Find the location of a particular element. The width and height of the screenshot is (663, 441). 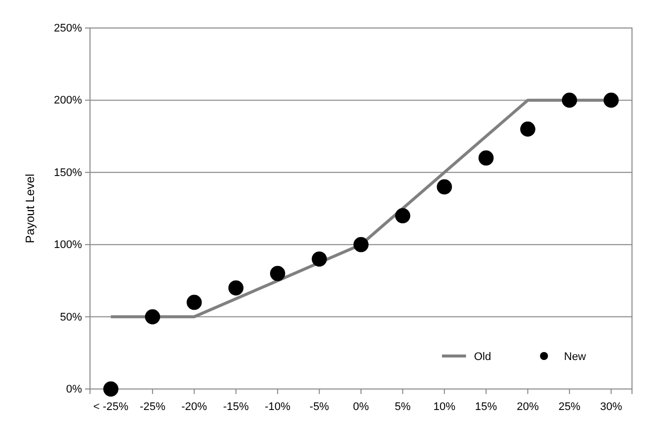

x-tick-label: -20% is located at coordinates (194, 407).